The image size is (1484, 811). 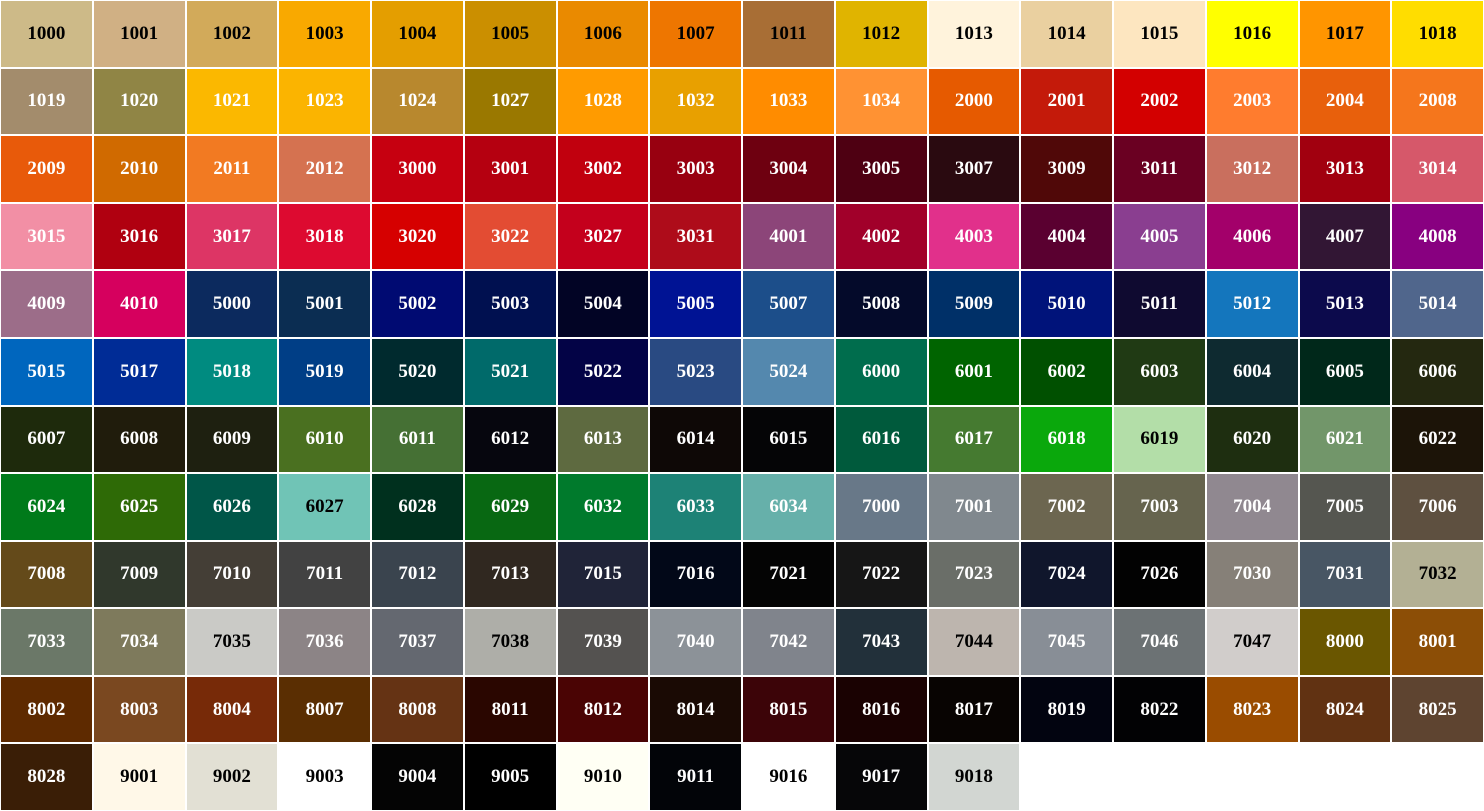 I want to click on color-swatch: 7013, so click(x=510, y=574).